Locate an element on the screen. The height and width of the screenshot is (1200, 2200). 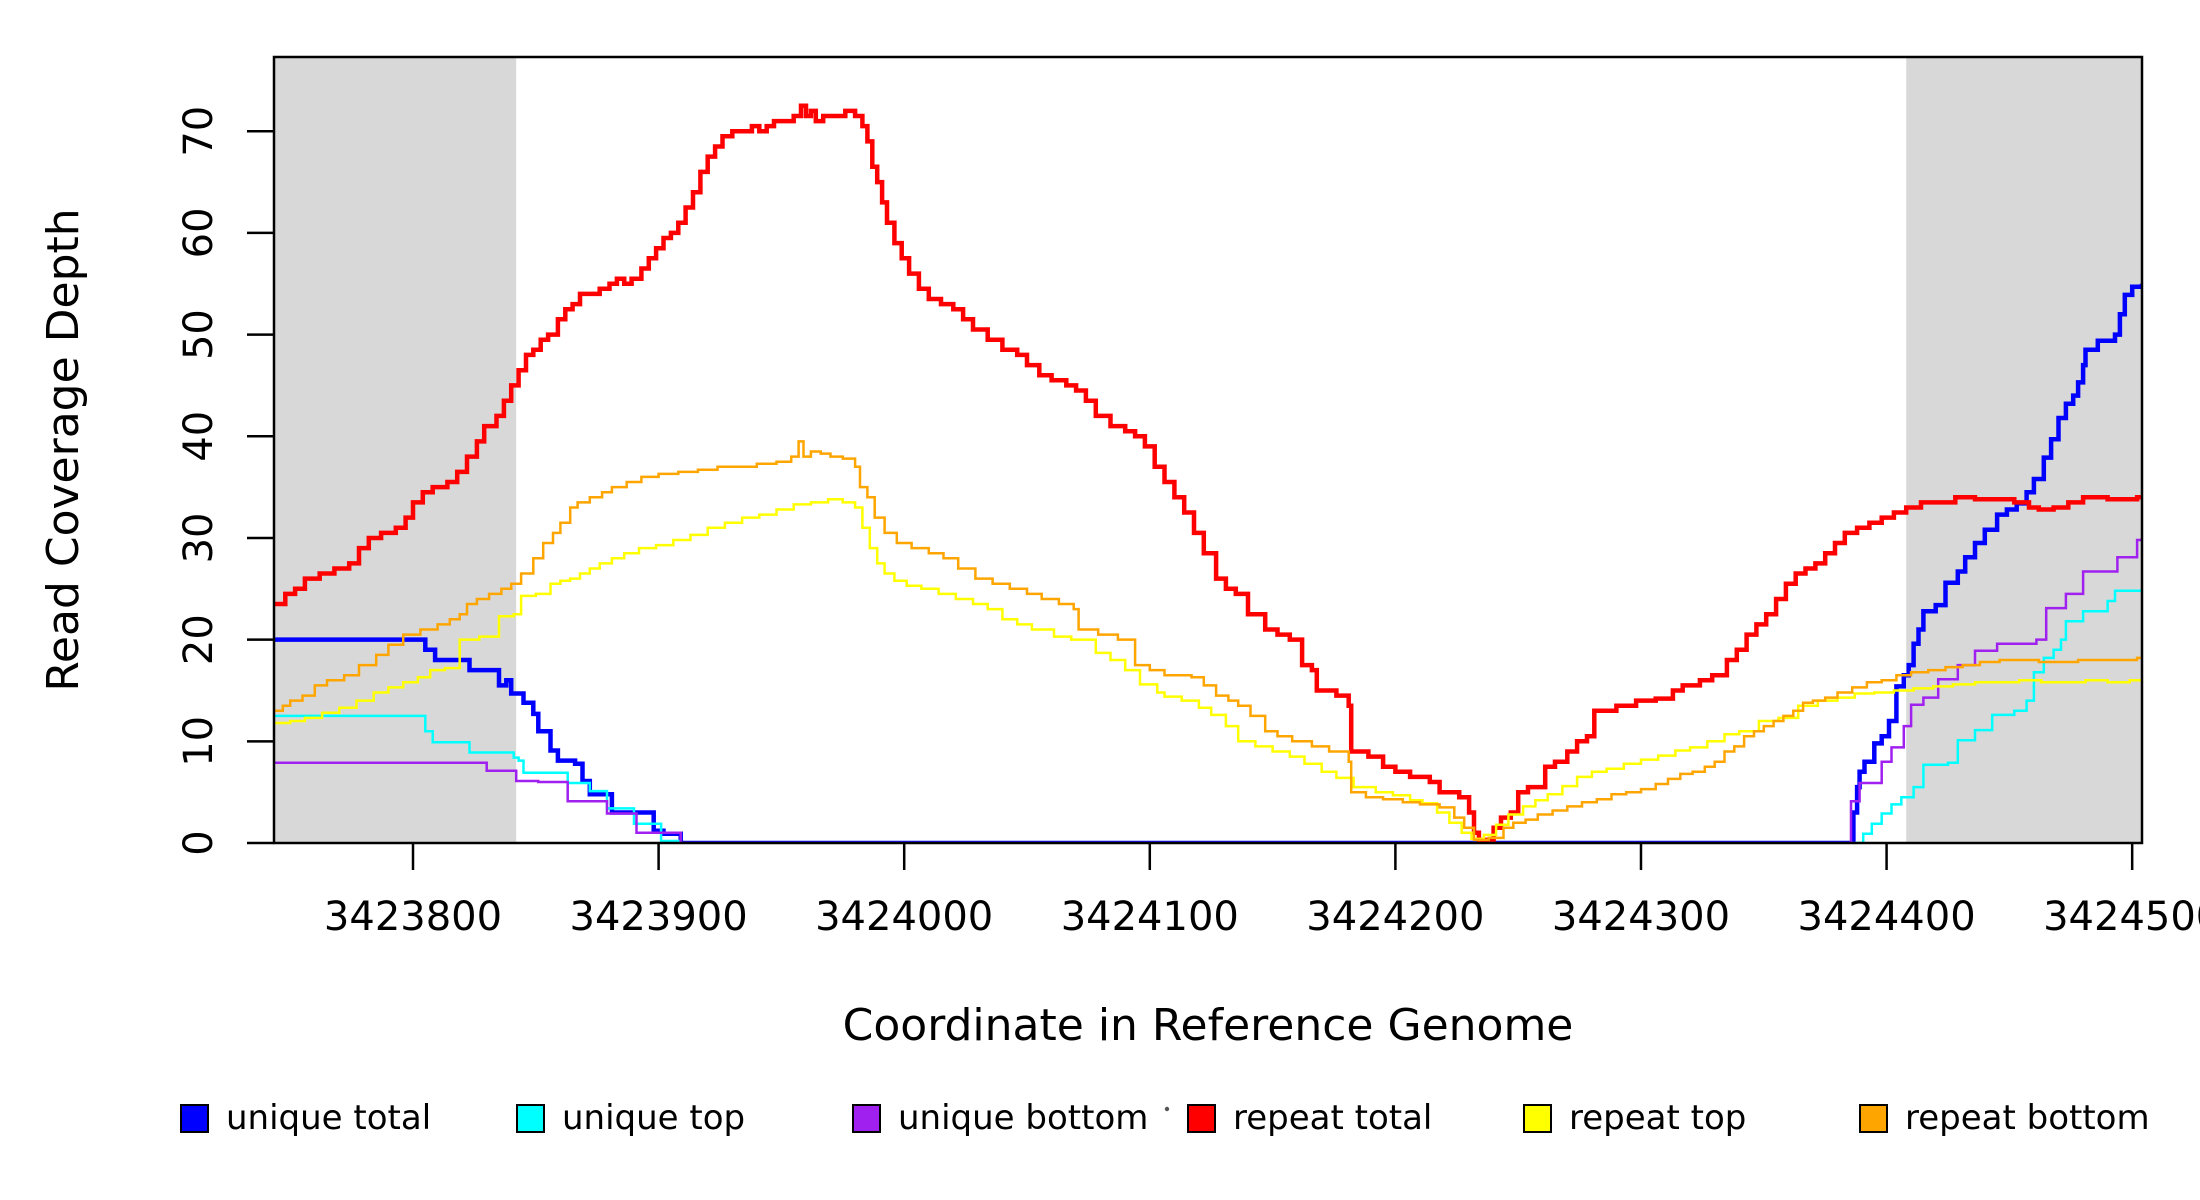
left-gray-region is located at coordinates (395, 450).